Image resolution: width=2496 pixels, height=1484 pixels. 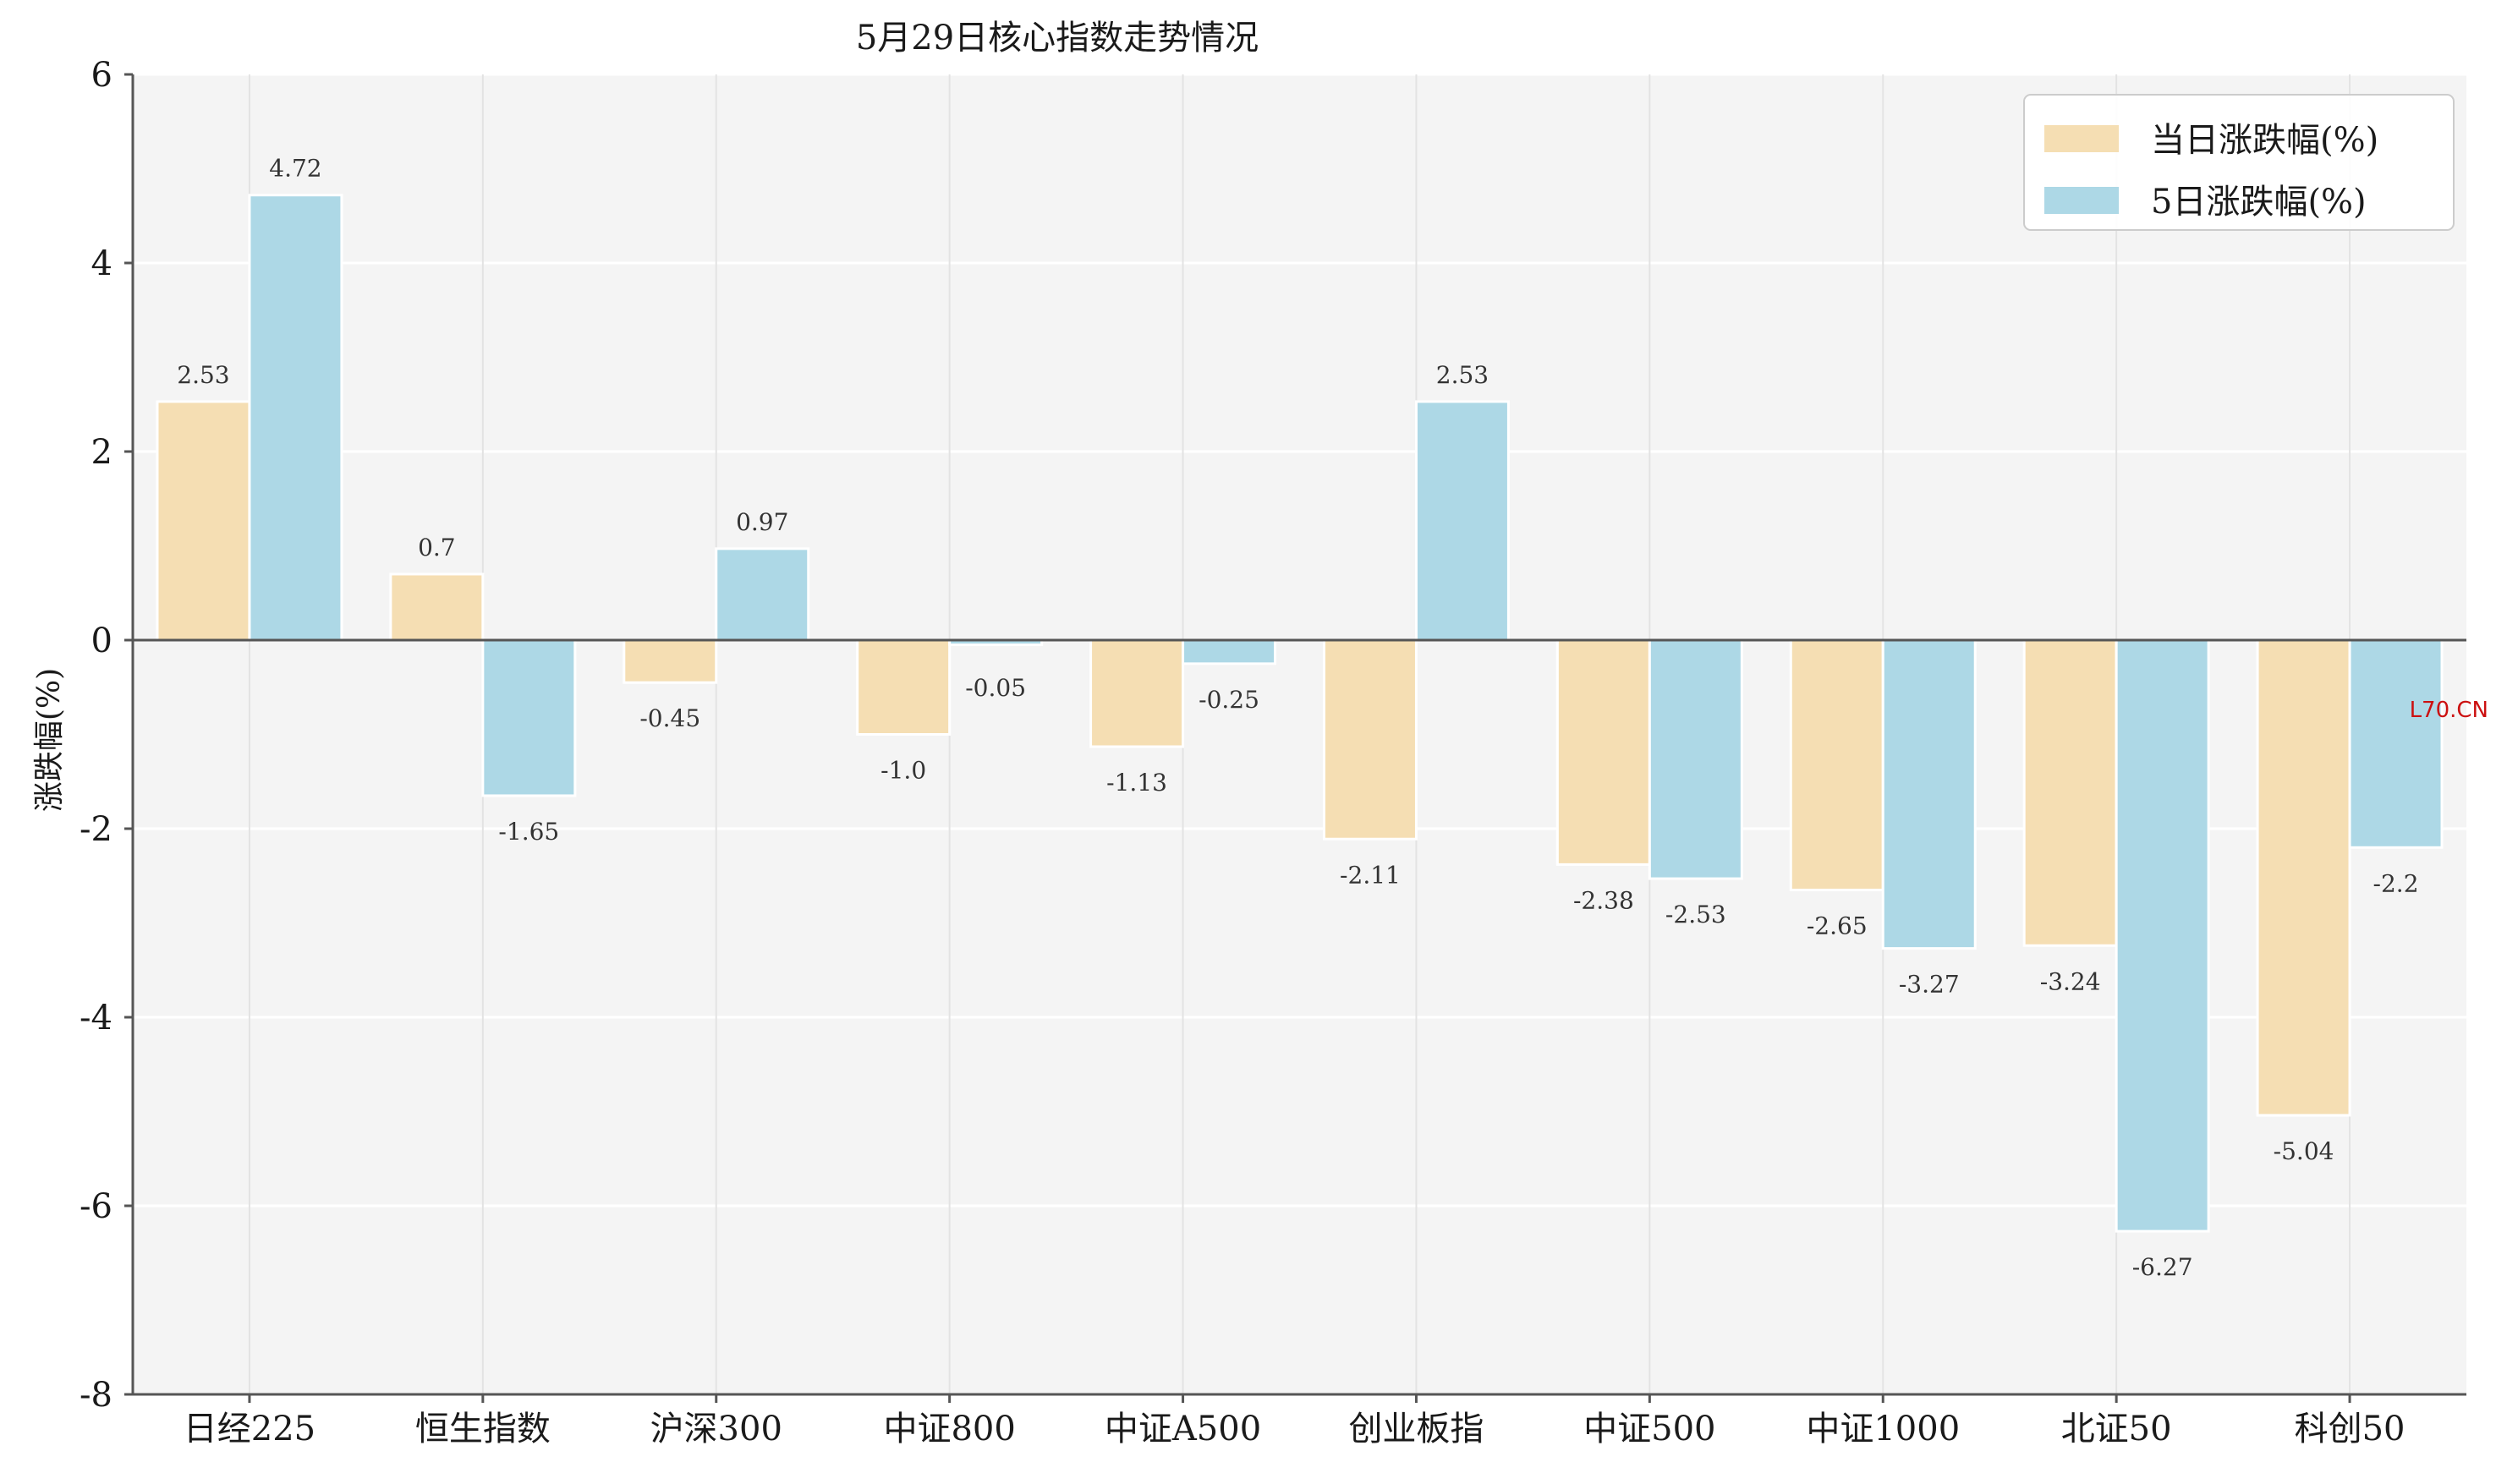 I want to click on y-tick-label: -8, so click(x=96, y=1395).